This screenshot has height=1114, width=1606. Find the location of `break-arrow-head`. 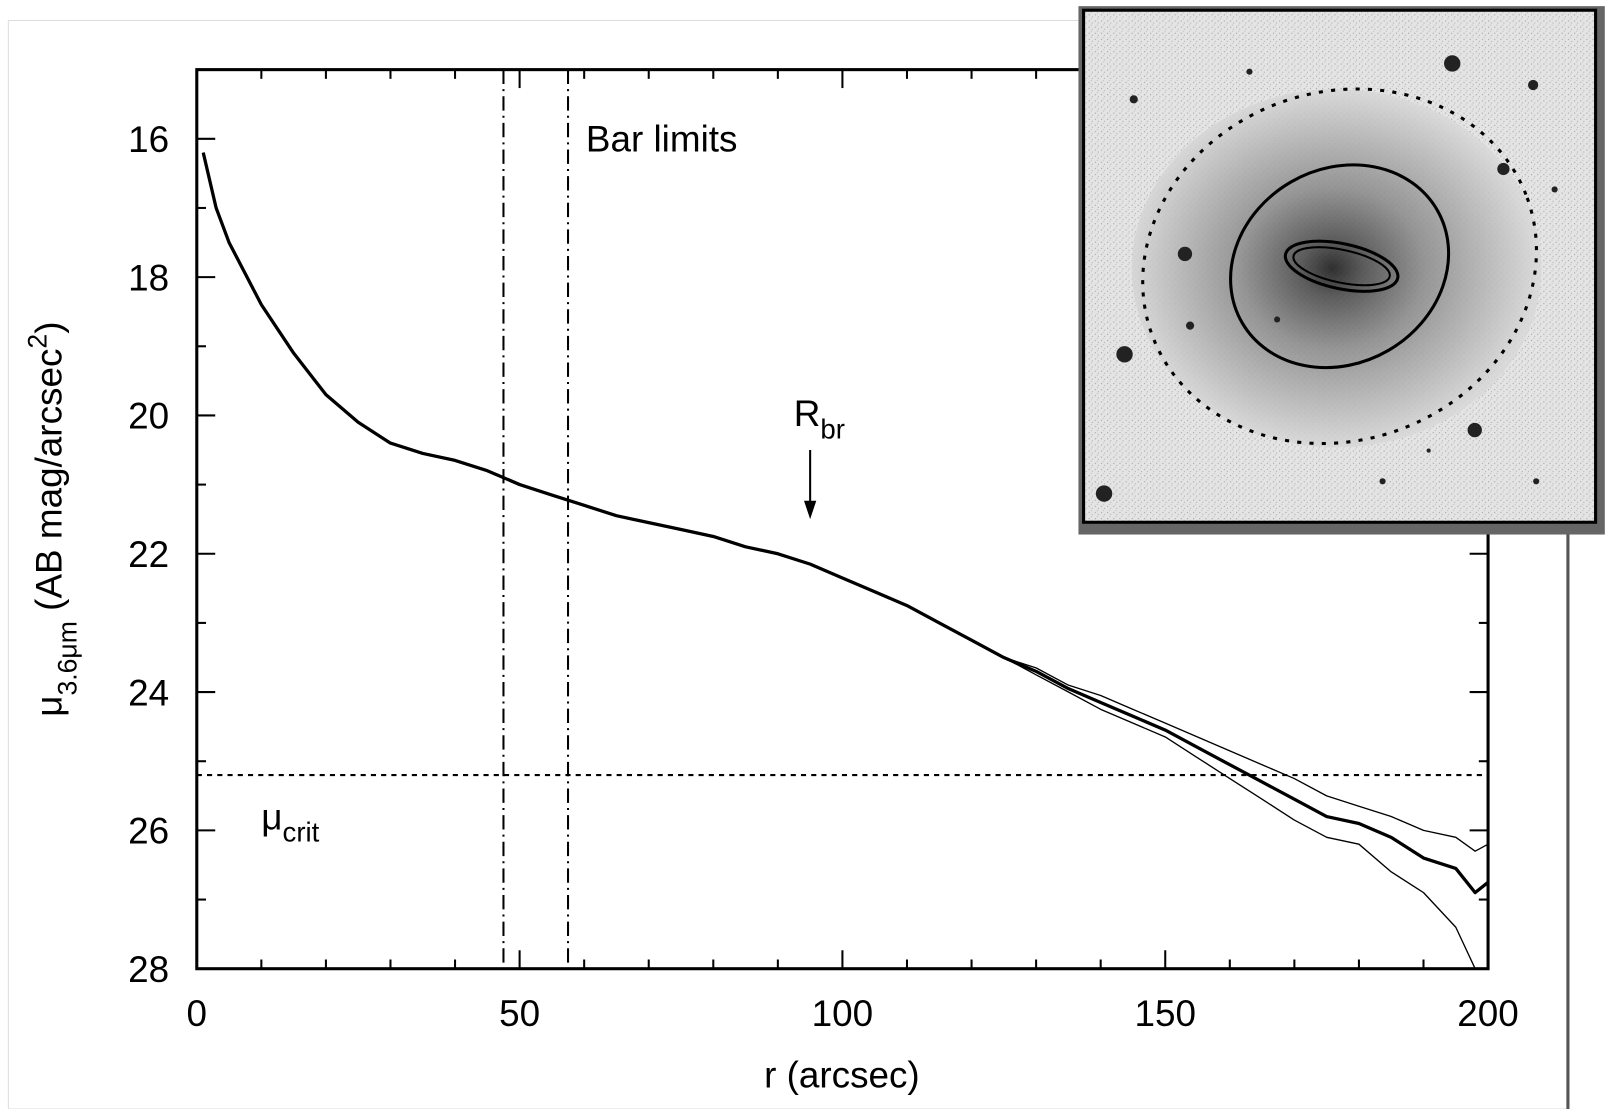

break-arrow-head is located at coordinates (810, 510).